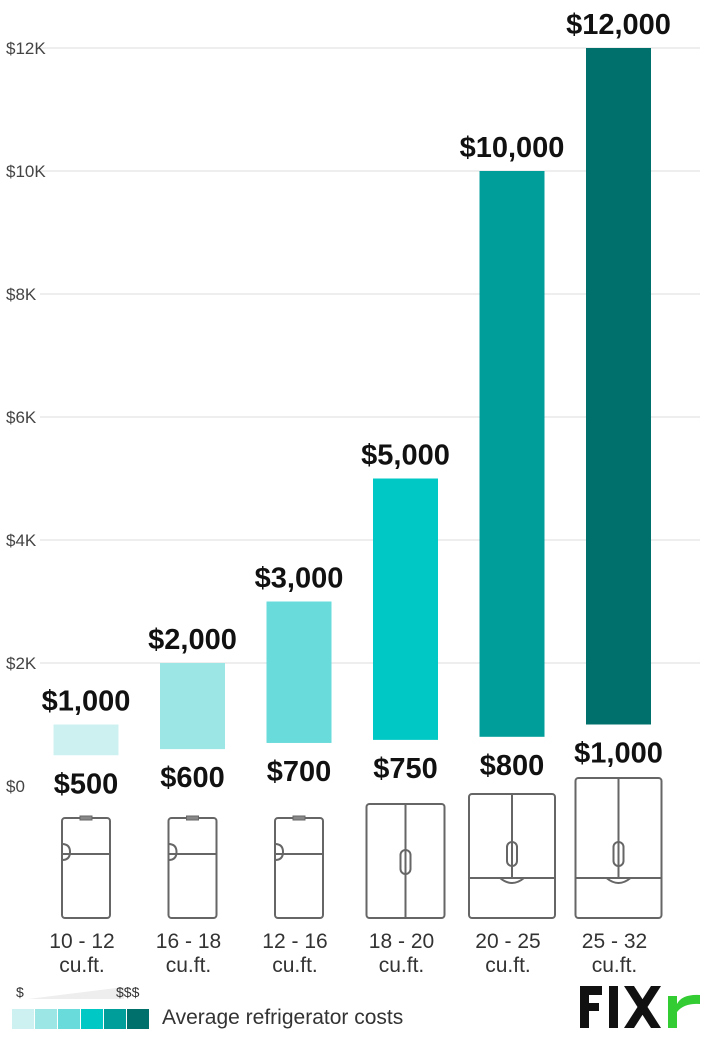 The width and height of the screenshot is (710, 1039). I want to click on high-value-label: $2,000, so click(192, 640).